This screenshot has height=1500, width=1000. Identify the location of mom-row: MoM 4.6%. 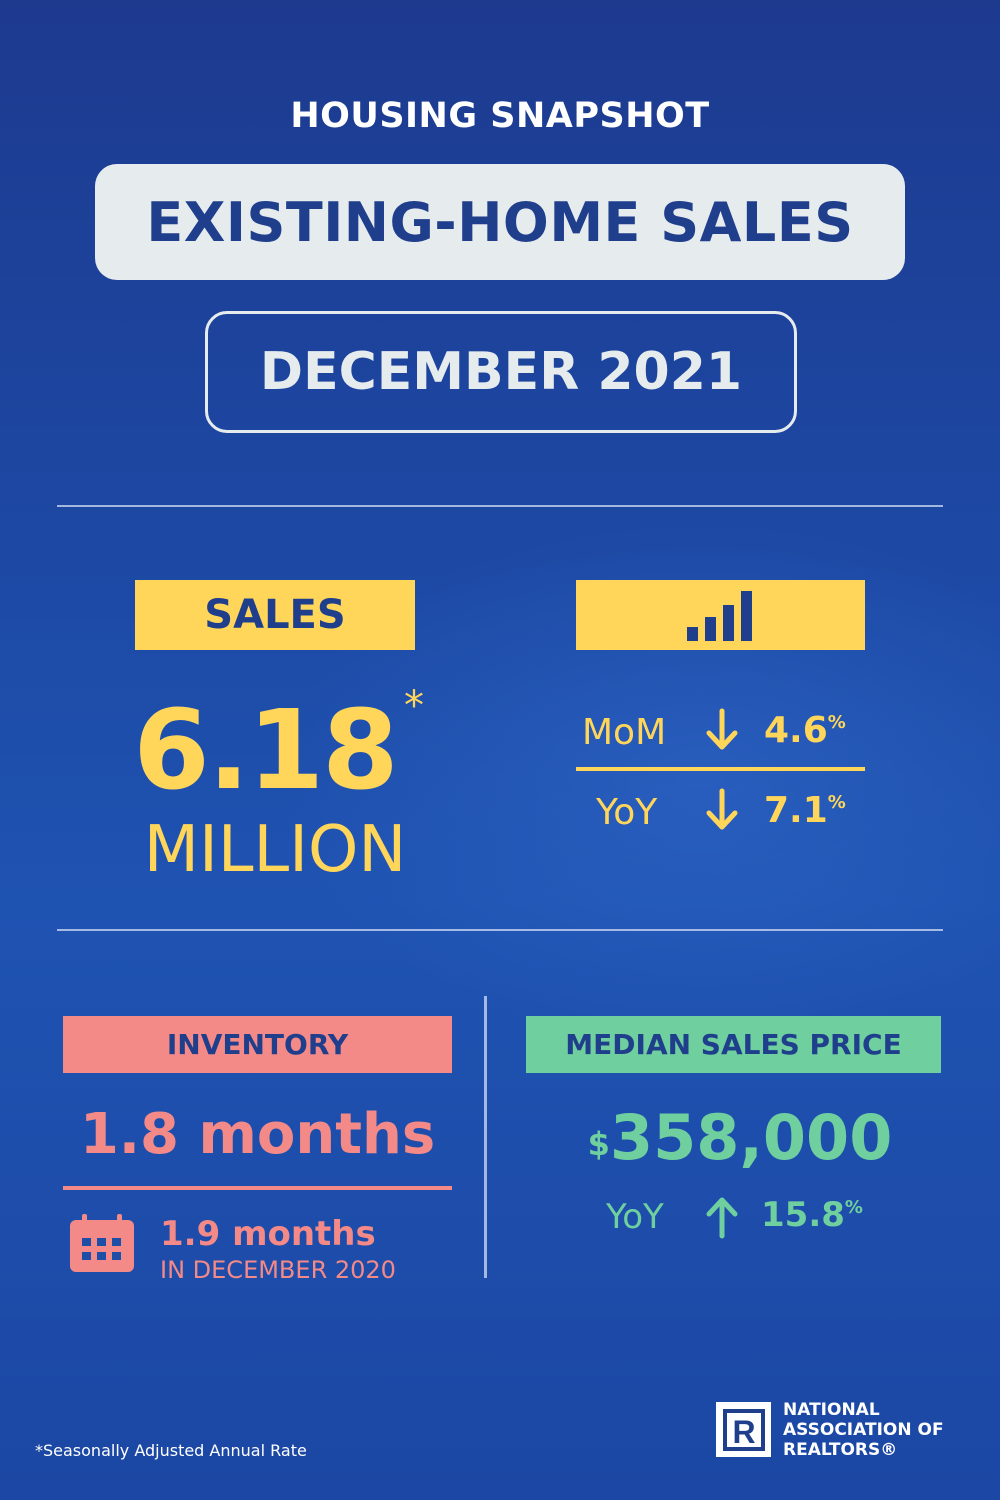
(723, 732).